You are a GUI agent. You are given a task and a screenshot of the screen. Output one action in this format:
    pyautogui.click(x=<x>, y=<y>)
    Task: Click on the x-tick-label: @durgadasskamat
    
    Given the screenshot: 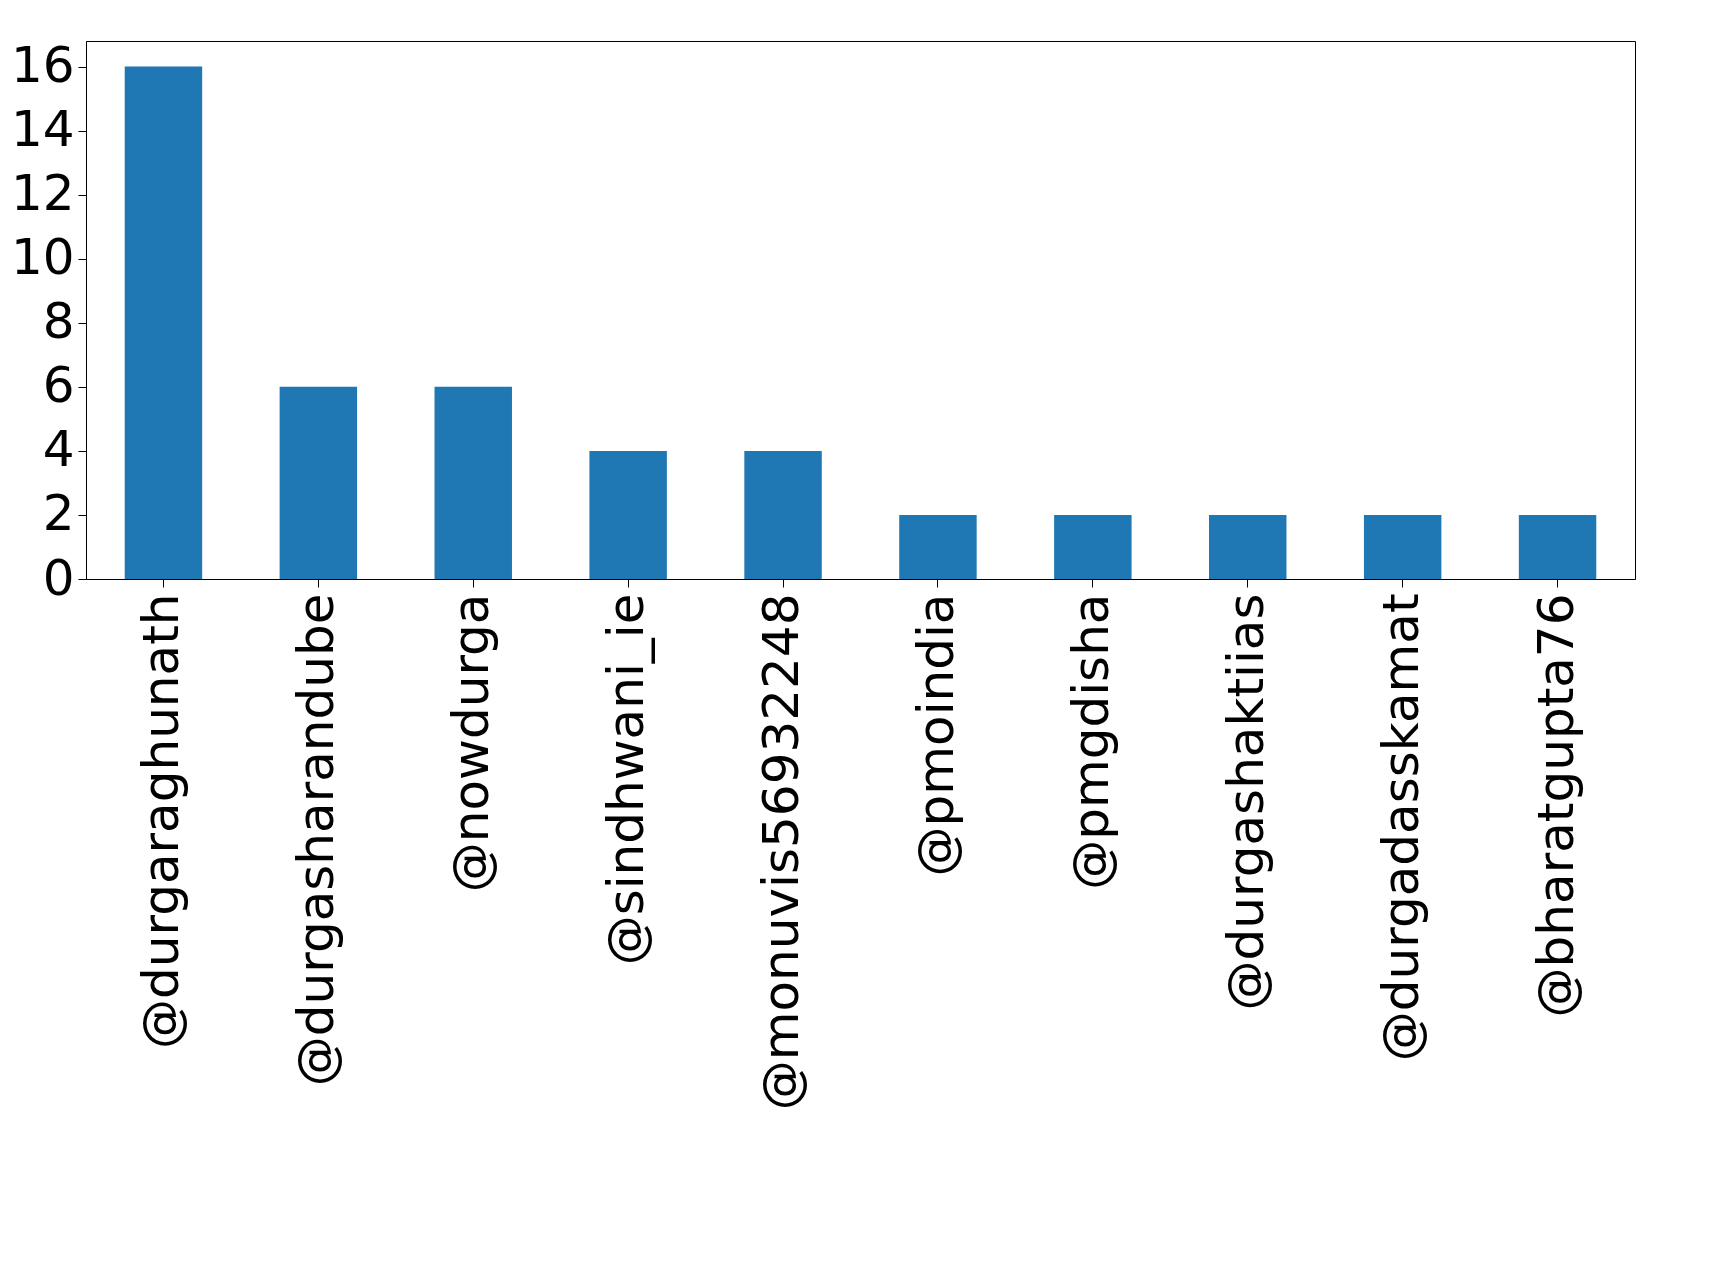 What is the action you would take?
    pyautogui.click(x=1400, y=827)
    